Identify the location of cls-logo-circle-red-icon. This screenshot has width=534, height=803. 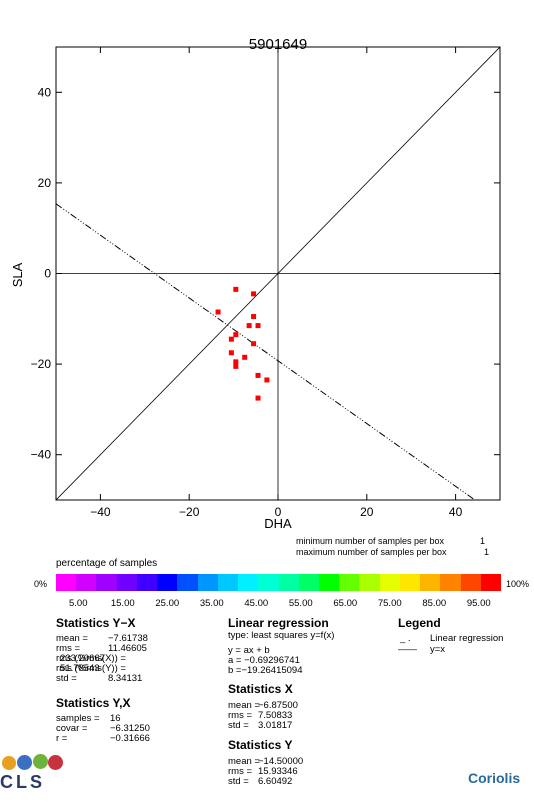
(55, 762).